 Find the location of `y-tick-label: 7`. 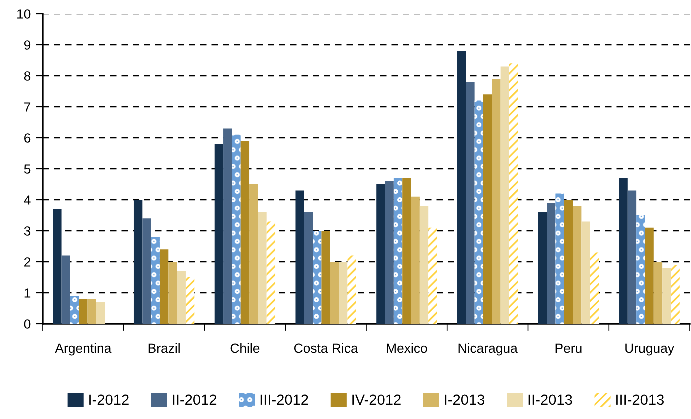

y-tick-label: 7 is located at coordinates (27, 107).